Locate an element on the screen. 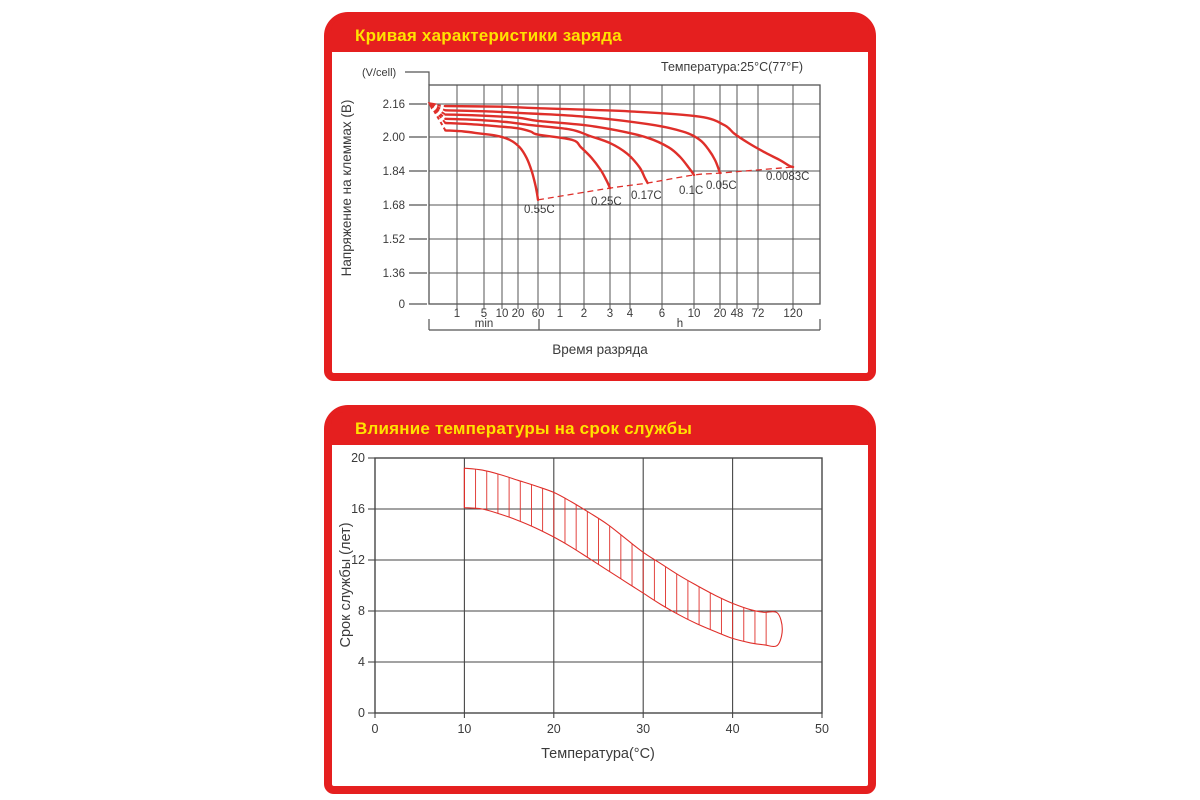 Image resolution: width=1200 pixels, height=800 pixels. curve-0.05C is located at coordinates (583, 142).